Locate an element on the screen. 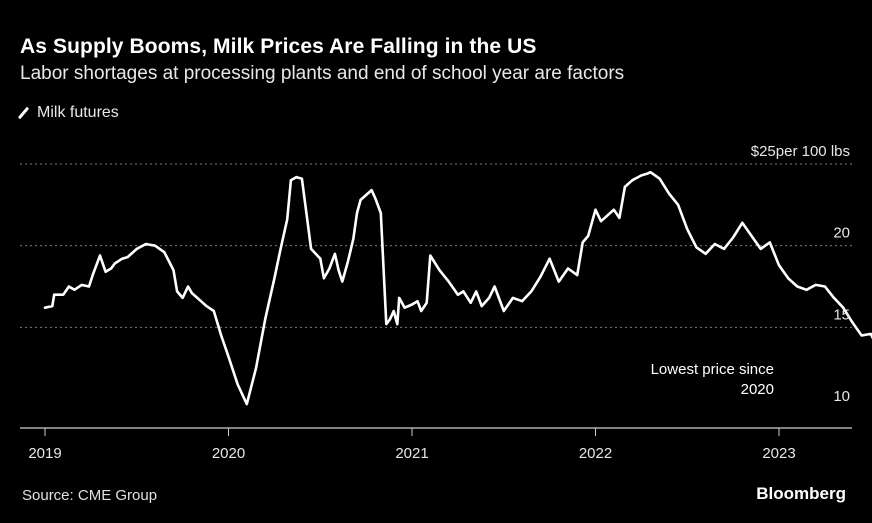  y-tick-label: $25per 100 lbs is located at coordinates (800, 151).